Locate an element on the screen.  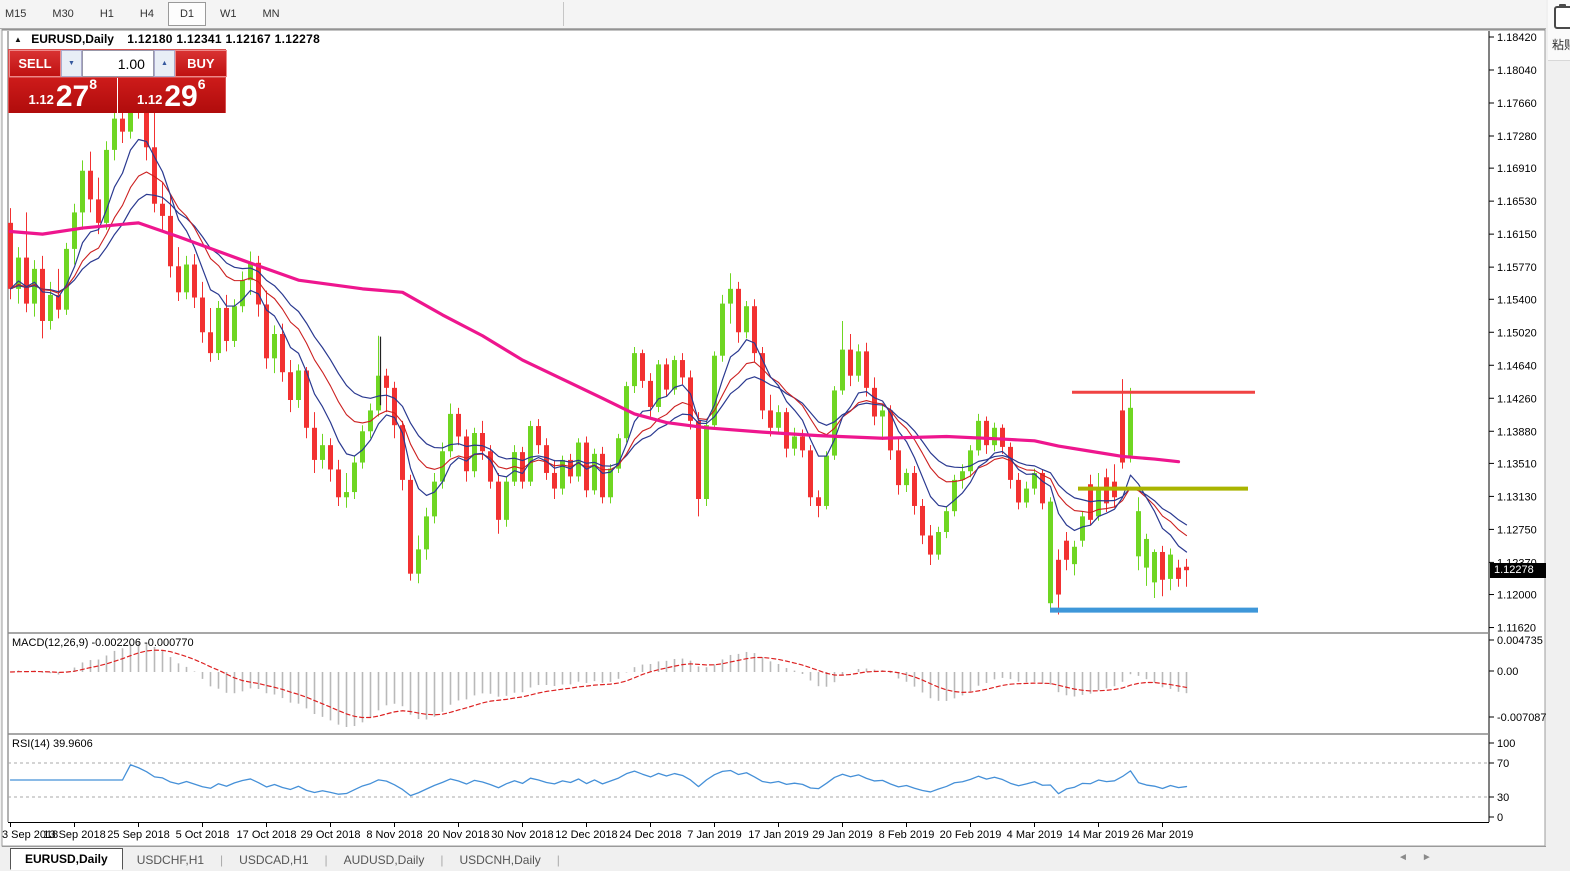
paste-tool-card: 粘贴 is located at coordinates (1559, 30).